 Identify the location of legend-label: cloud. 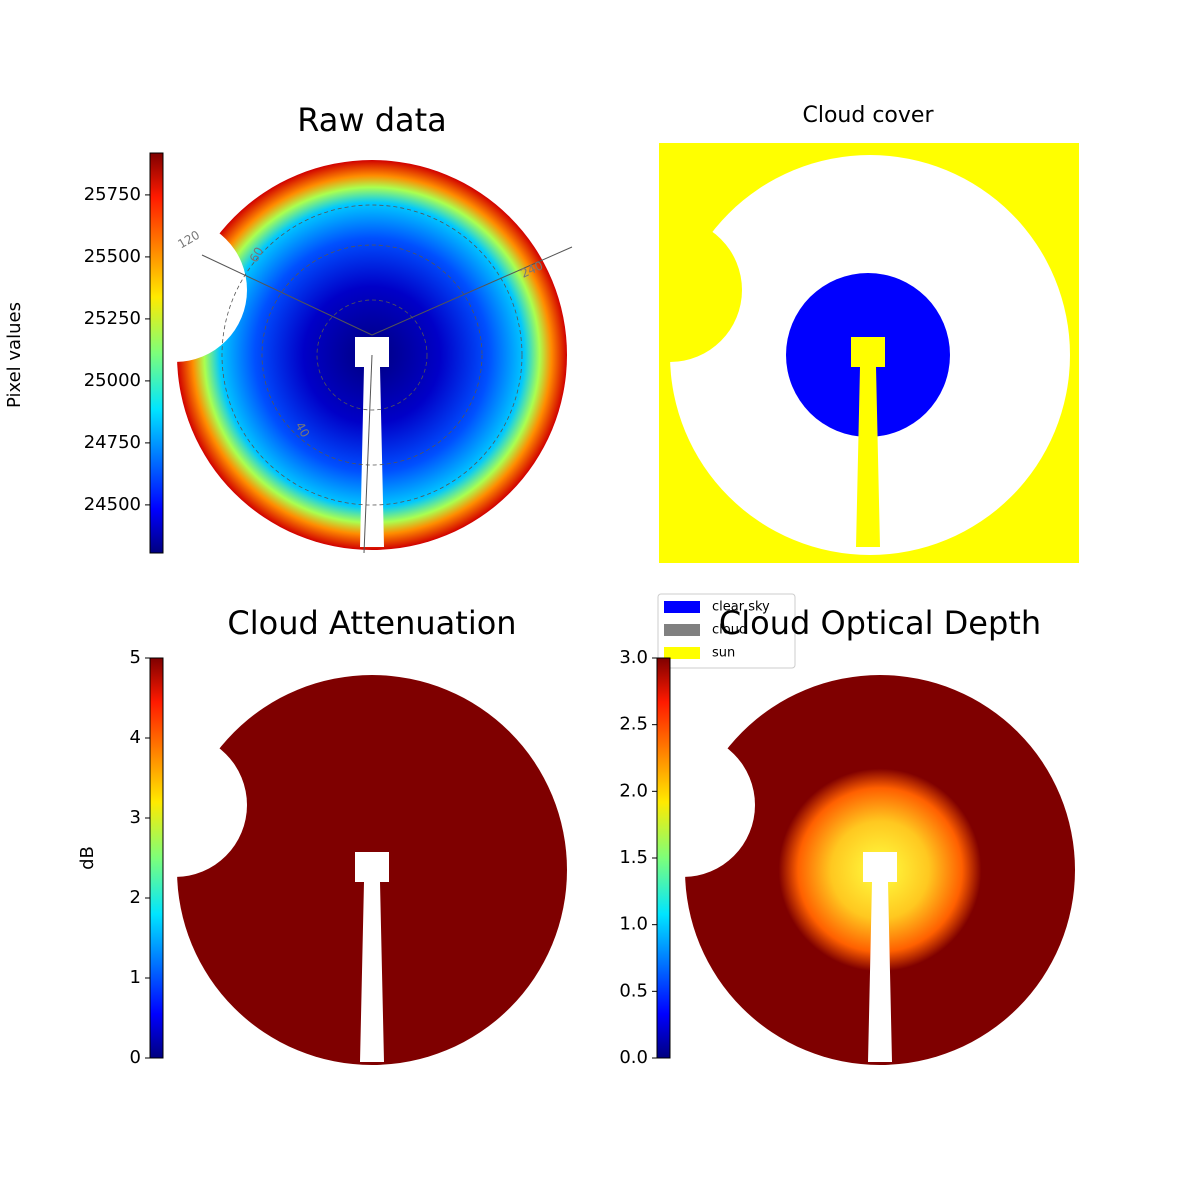
(729, 630).